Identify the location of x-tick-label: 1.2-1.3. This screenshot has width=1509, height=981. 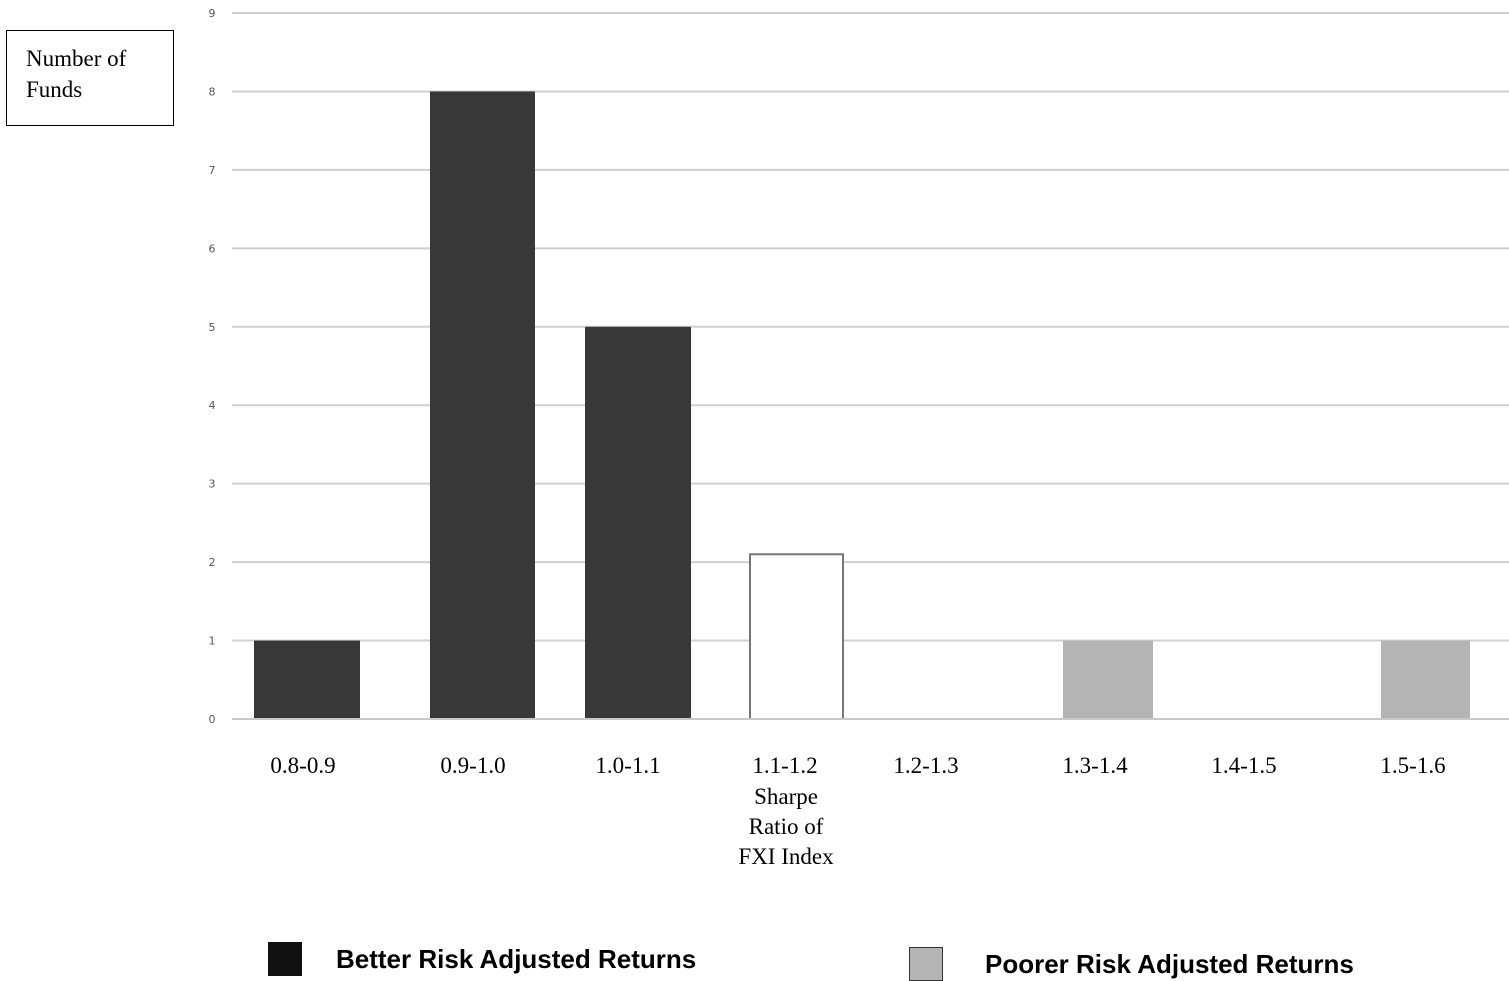
(925, 765).